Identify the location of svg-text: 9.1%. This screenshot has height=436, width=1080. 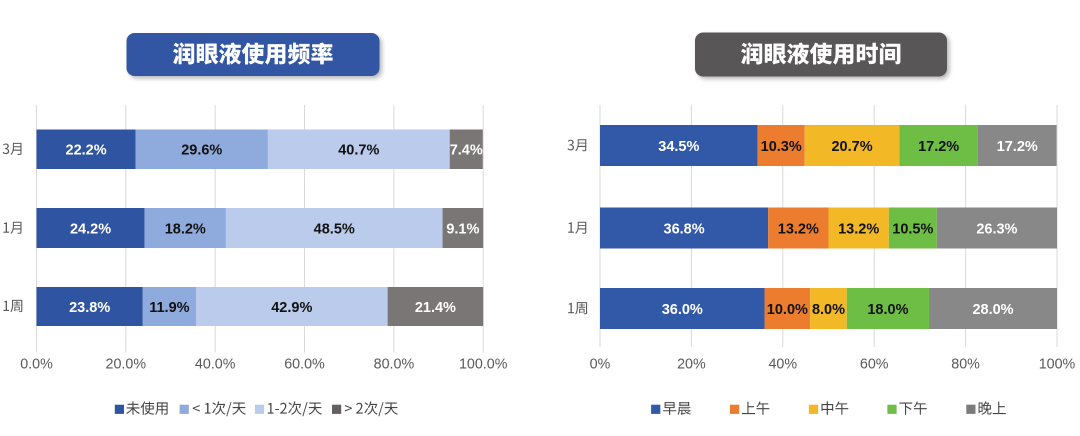
(462, 229).